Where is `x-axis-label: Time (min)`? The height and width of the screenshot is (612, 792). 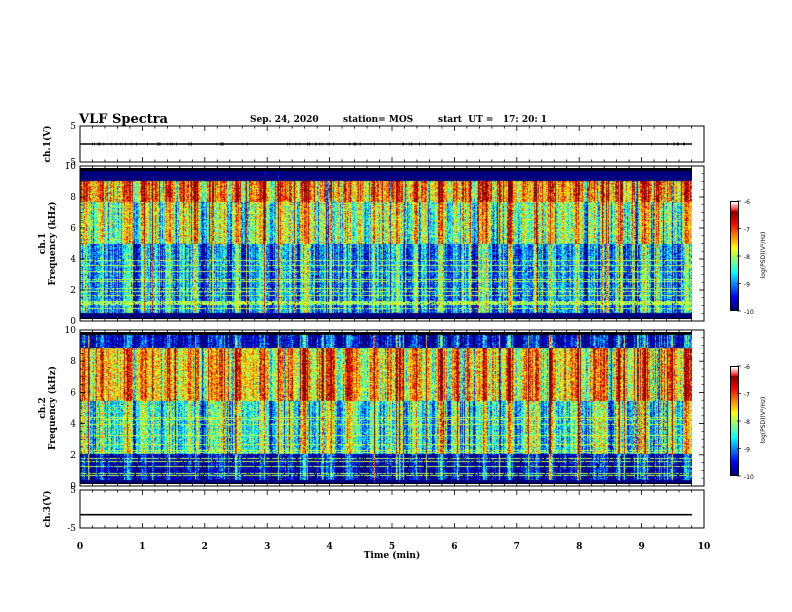
x-axis-label: Time (min) is located at coordinates (392, 555).